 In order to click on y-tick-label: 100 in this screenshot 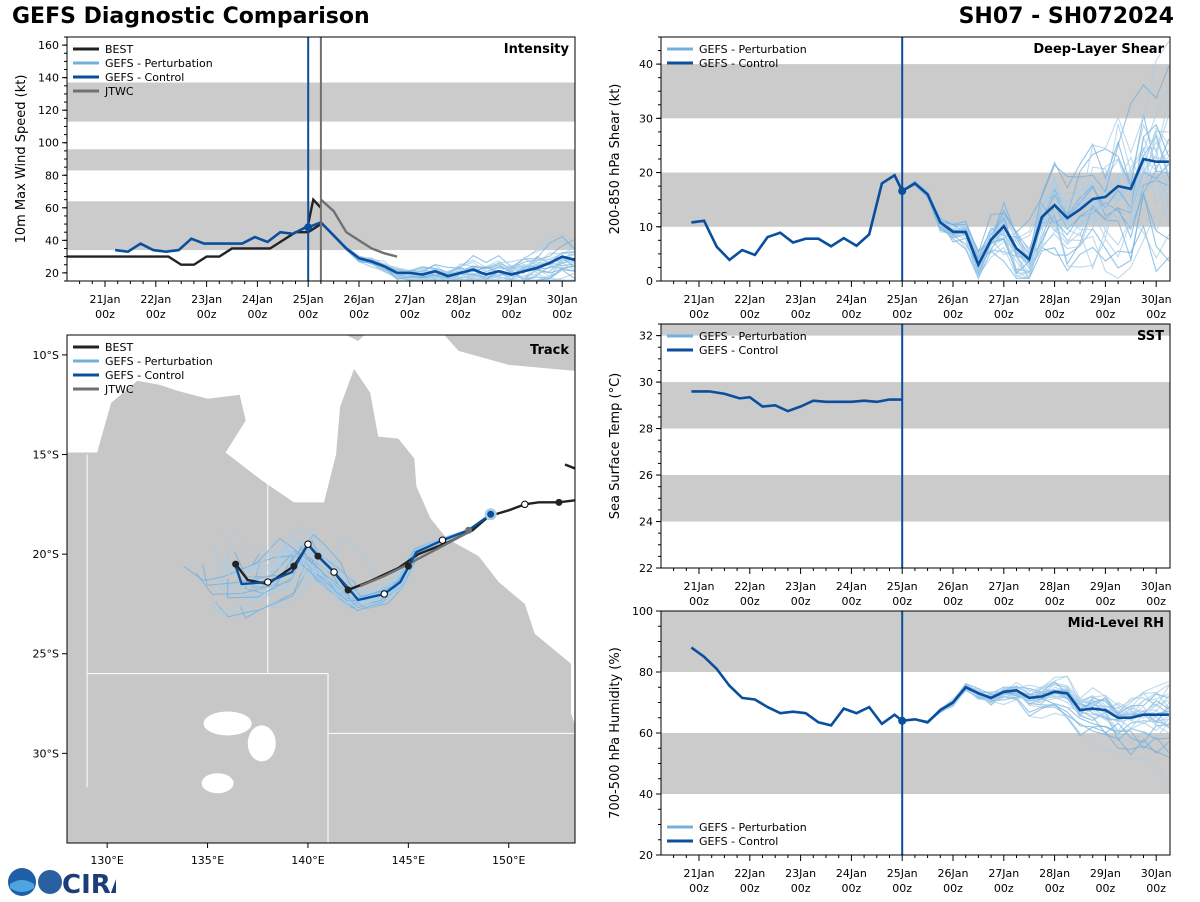, I will do `click(642, 611)`.